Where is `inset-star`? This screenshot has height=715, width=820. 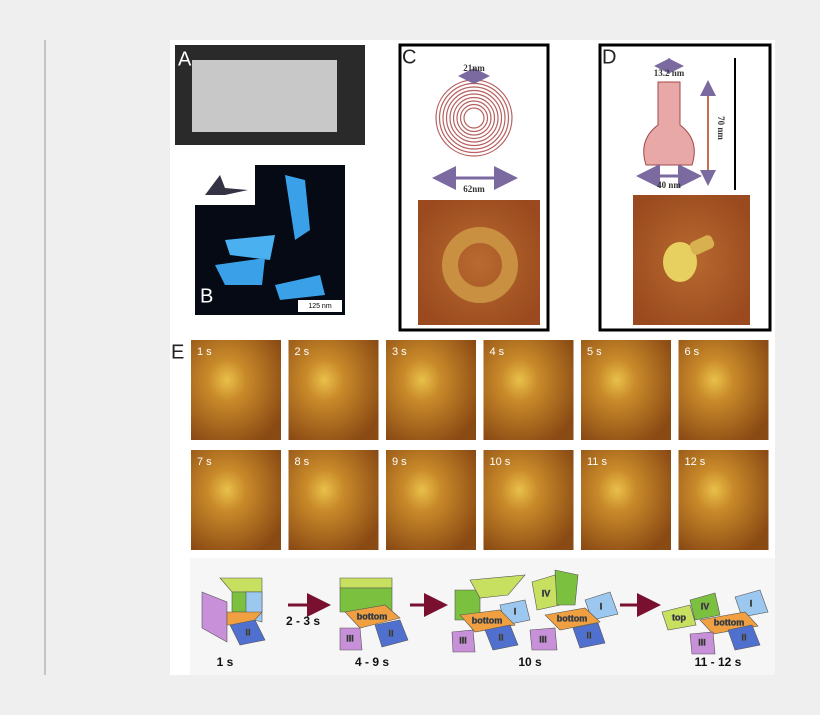
inset-star is located at coordinates (226, 185).